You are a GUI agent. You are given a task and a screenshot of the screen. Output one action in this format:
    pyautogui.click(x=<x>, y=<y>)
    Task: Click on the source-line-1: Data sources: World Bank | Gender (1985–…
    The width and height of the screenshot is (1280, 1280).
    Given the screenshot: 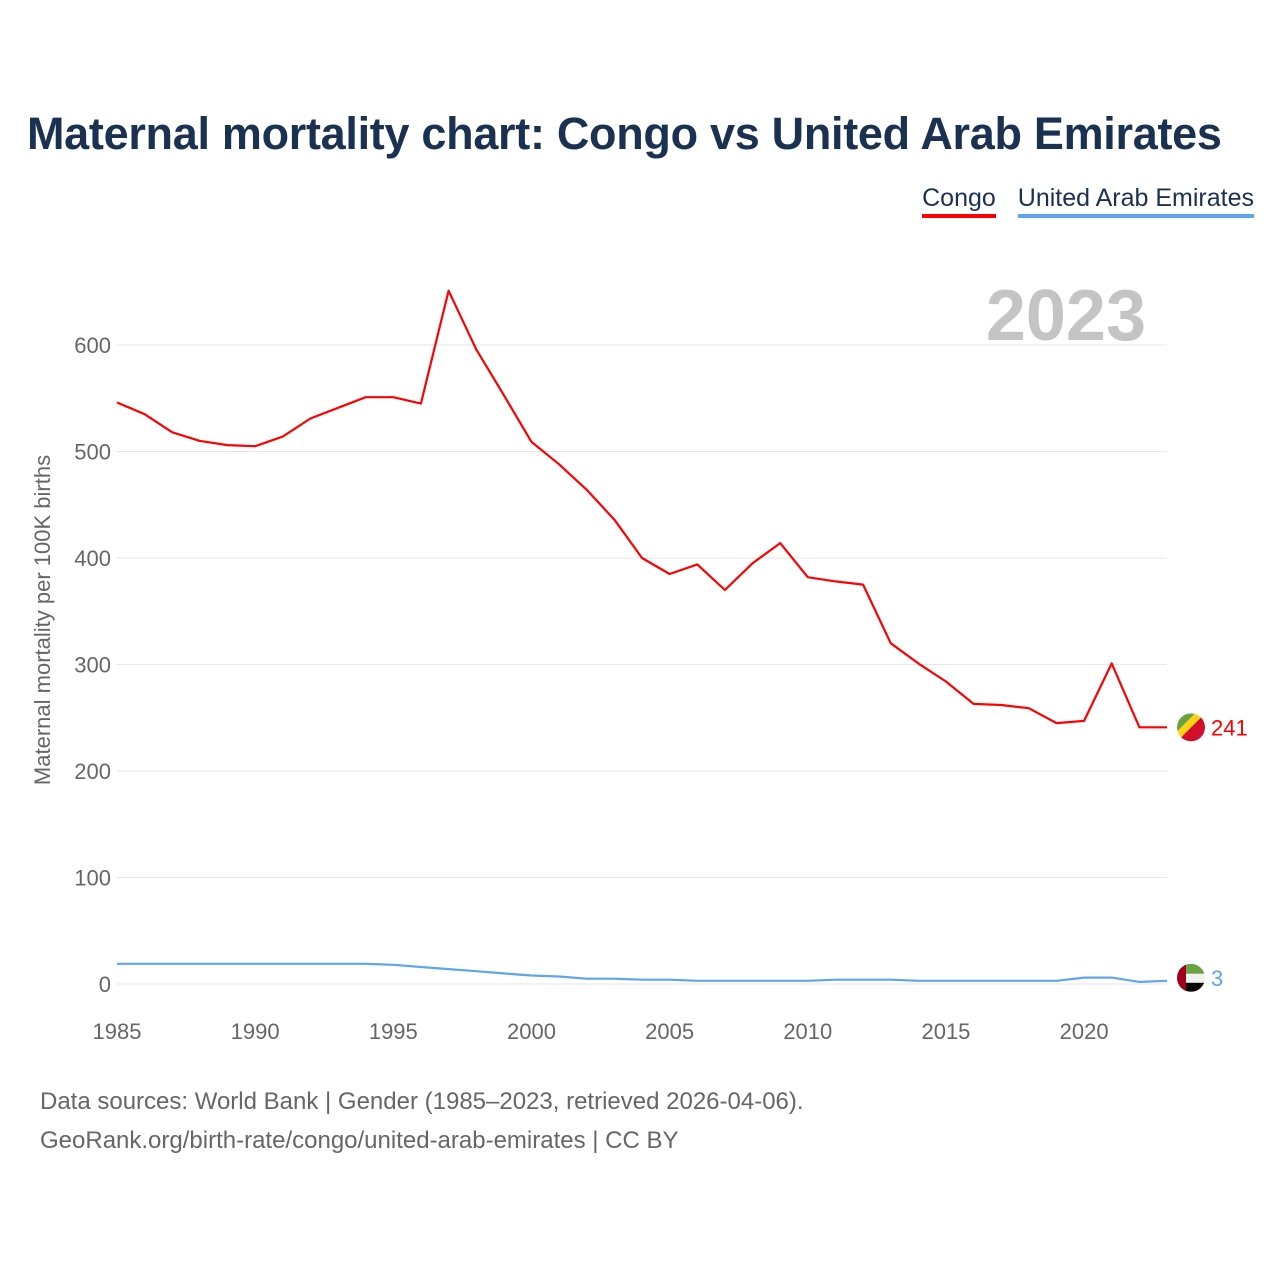 What is the action you would take?
    pyautogui.click(x=422, y=1101)
    